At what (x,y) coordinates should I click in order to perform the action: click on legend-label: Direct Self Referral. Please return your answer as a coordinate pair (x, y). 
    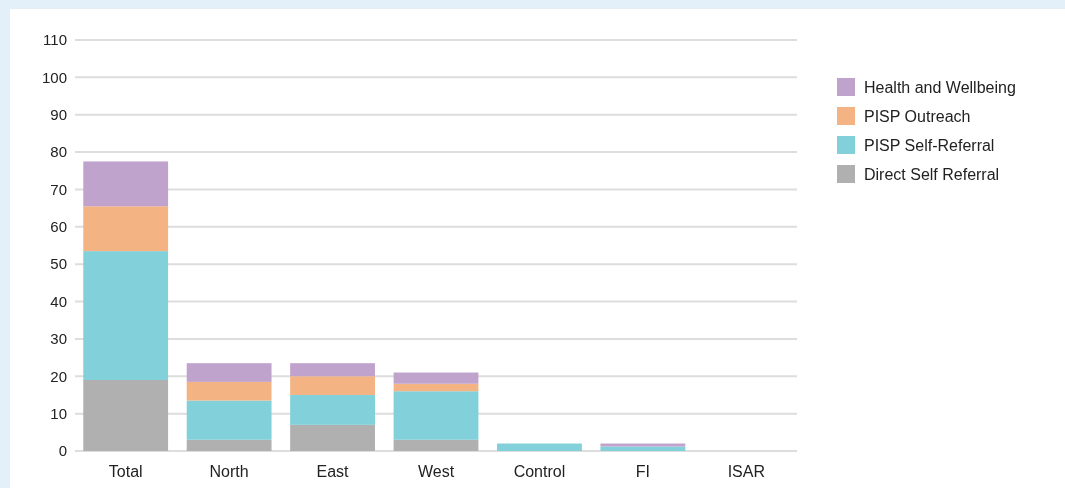
    Looking at the image, I should click on (932, 174).